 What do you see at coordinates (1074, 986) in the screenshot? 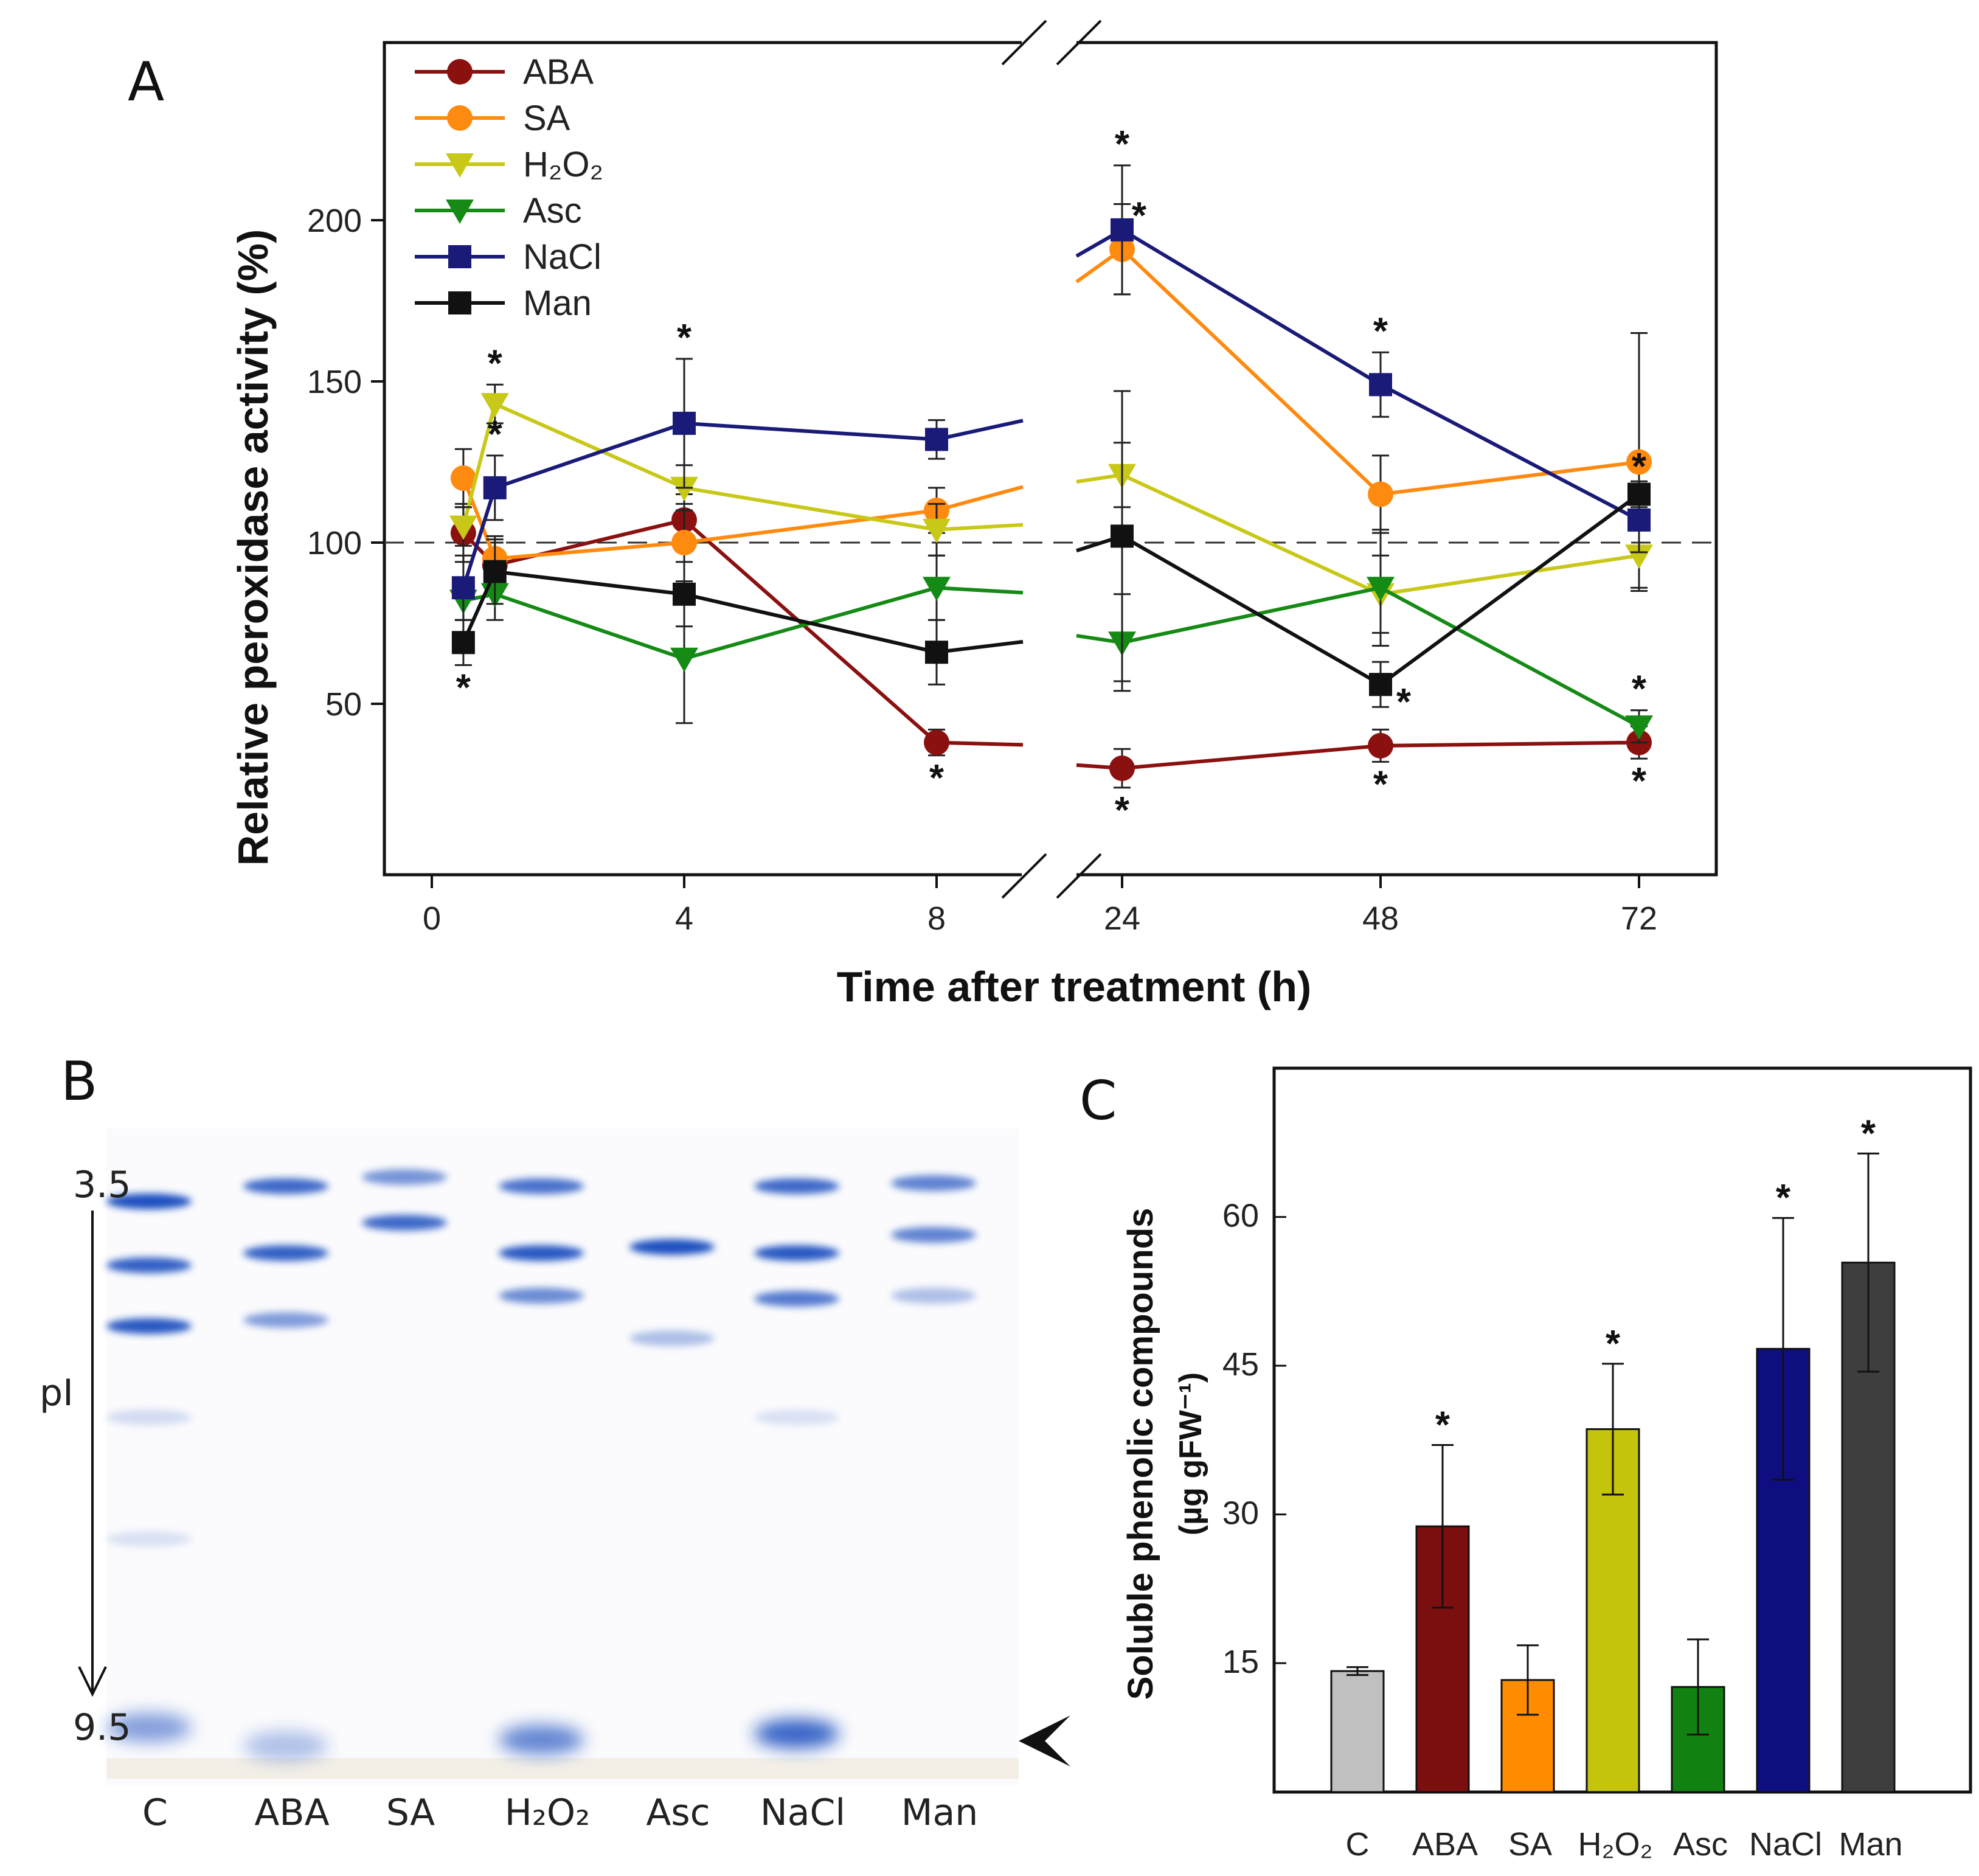
I see `chart-a-x-axis-title: Time after treatment (h)` at bounding box center [1074, 986].